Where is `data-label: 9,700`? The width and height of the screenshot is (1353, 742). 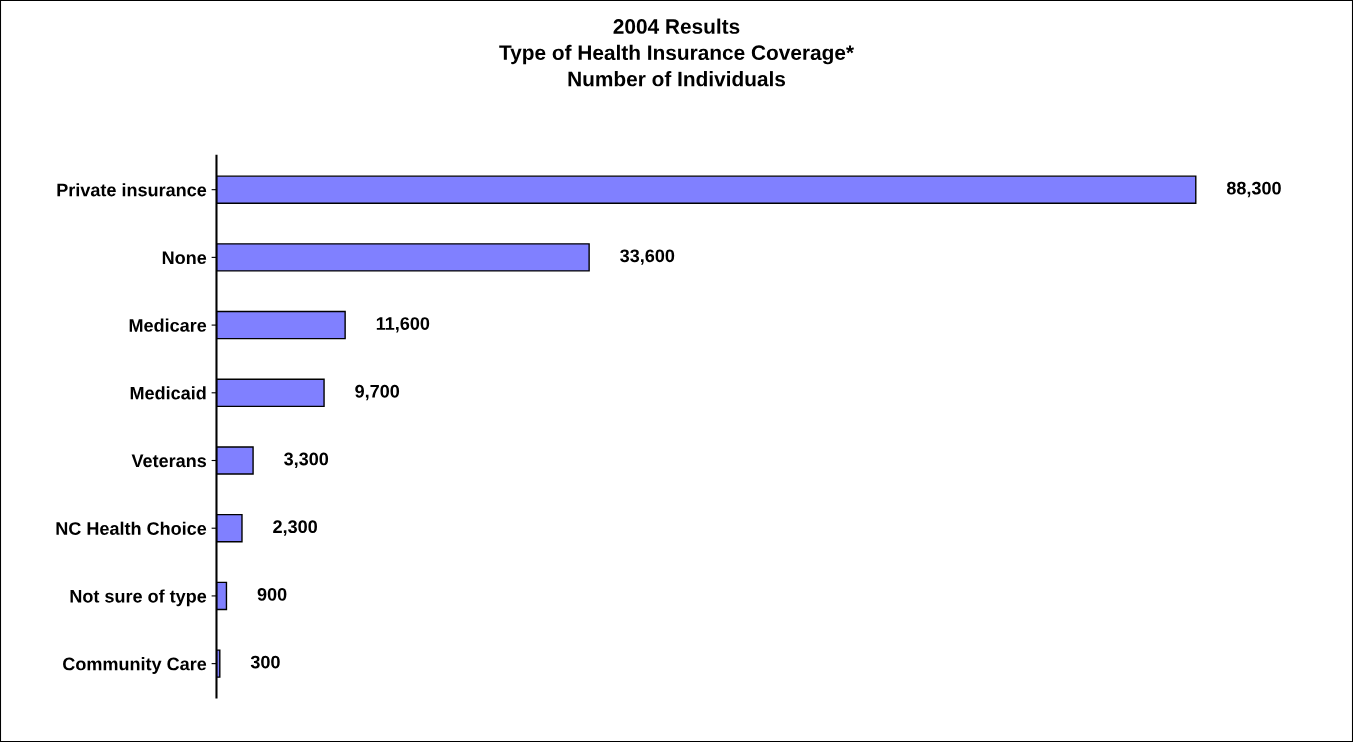 data-label: 9,700 is located at coordinates (377, 392).